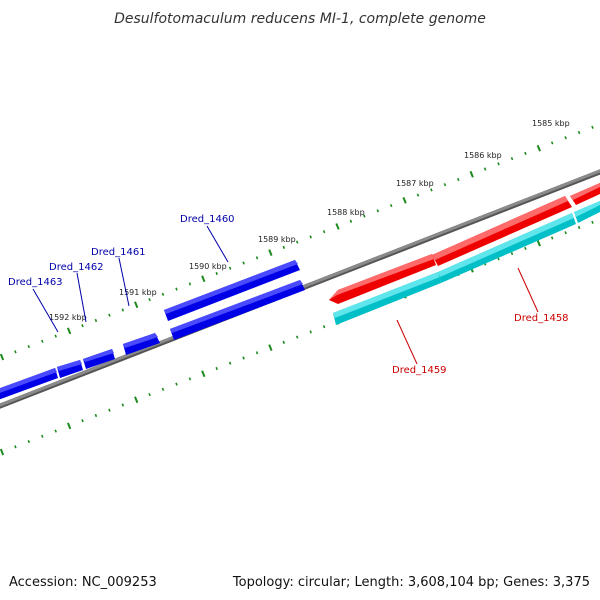 This screenshot has width=600, height=600. What do you see at coordinates (541, 318) in the screenshot?
I see `gene-label-dred-1458: Dred_1458` at bounding box center [541, 318].